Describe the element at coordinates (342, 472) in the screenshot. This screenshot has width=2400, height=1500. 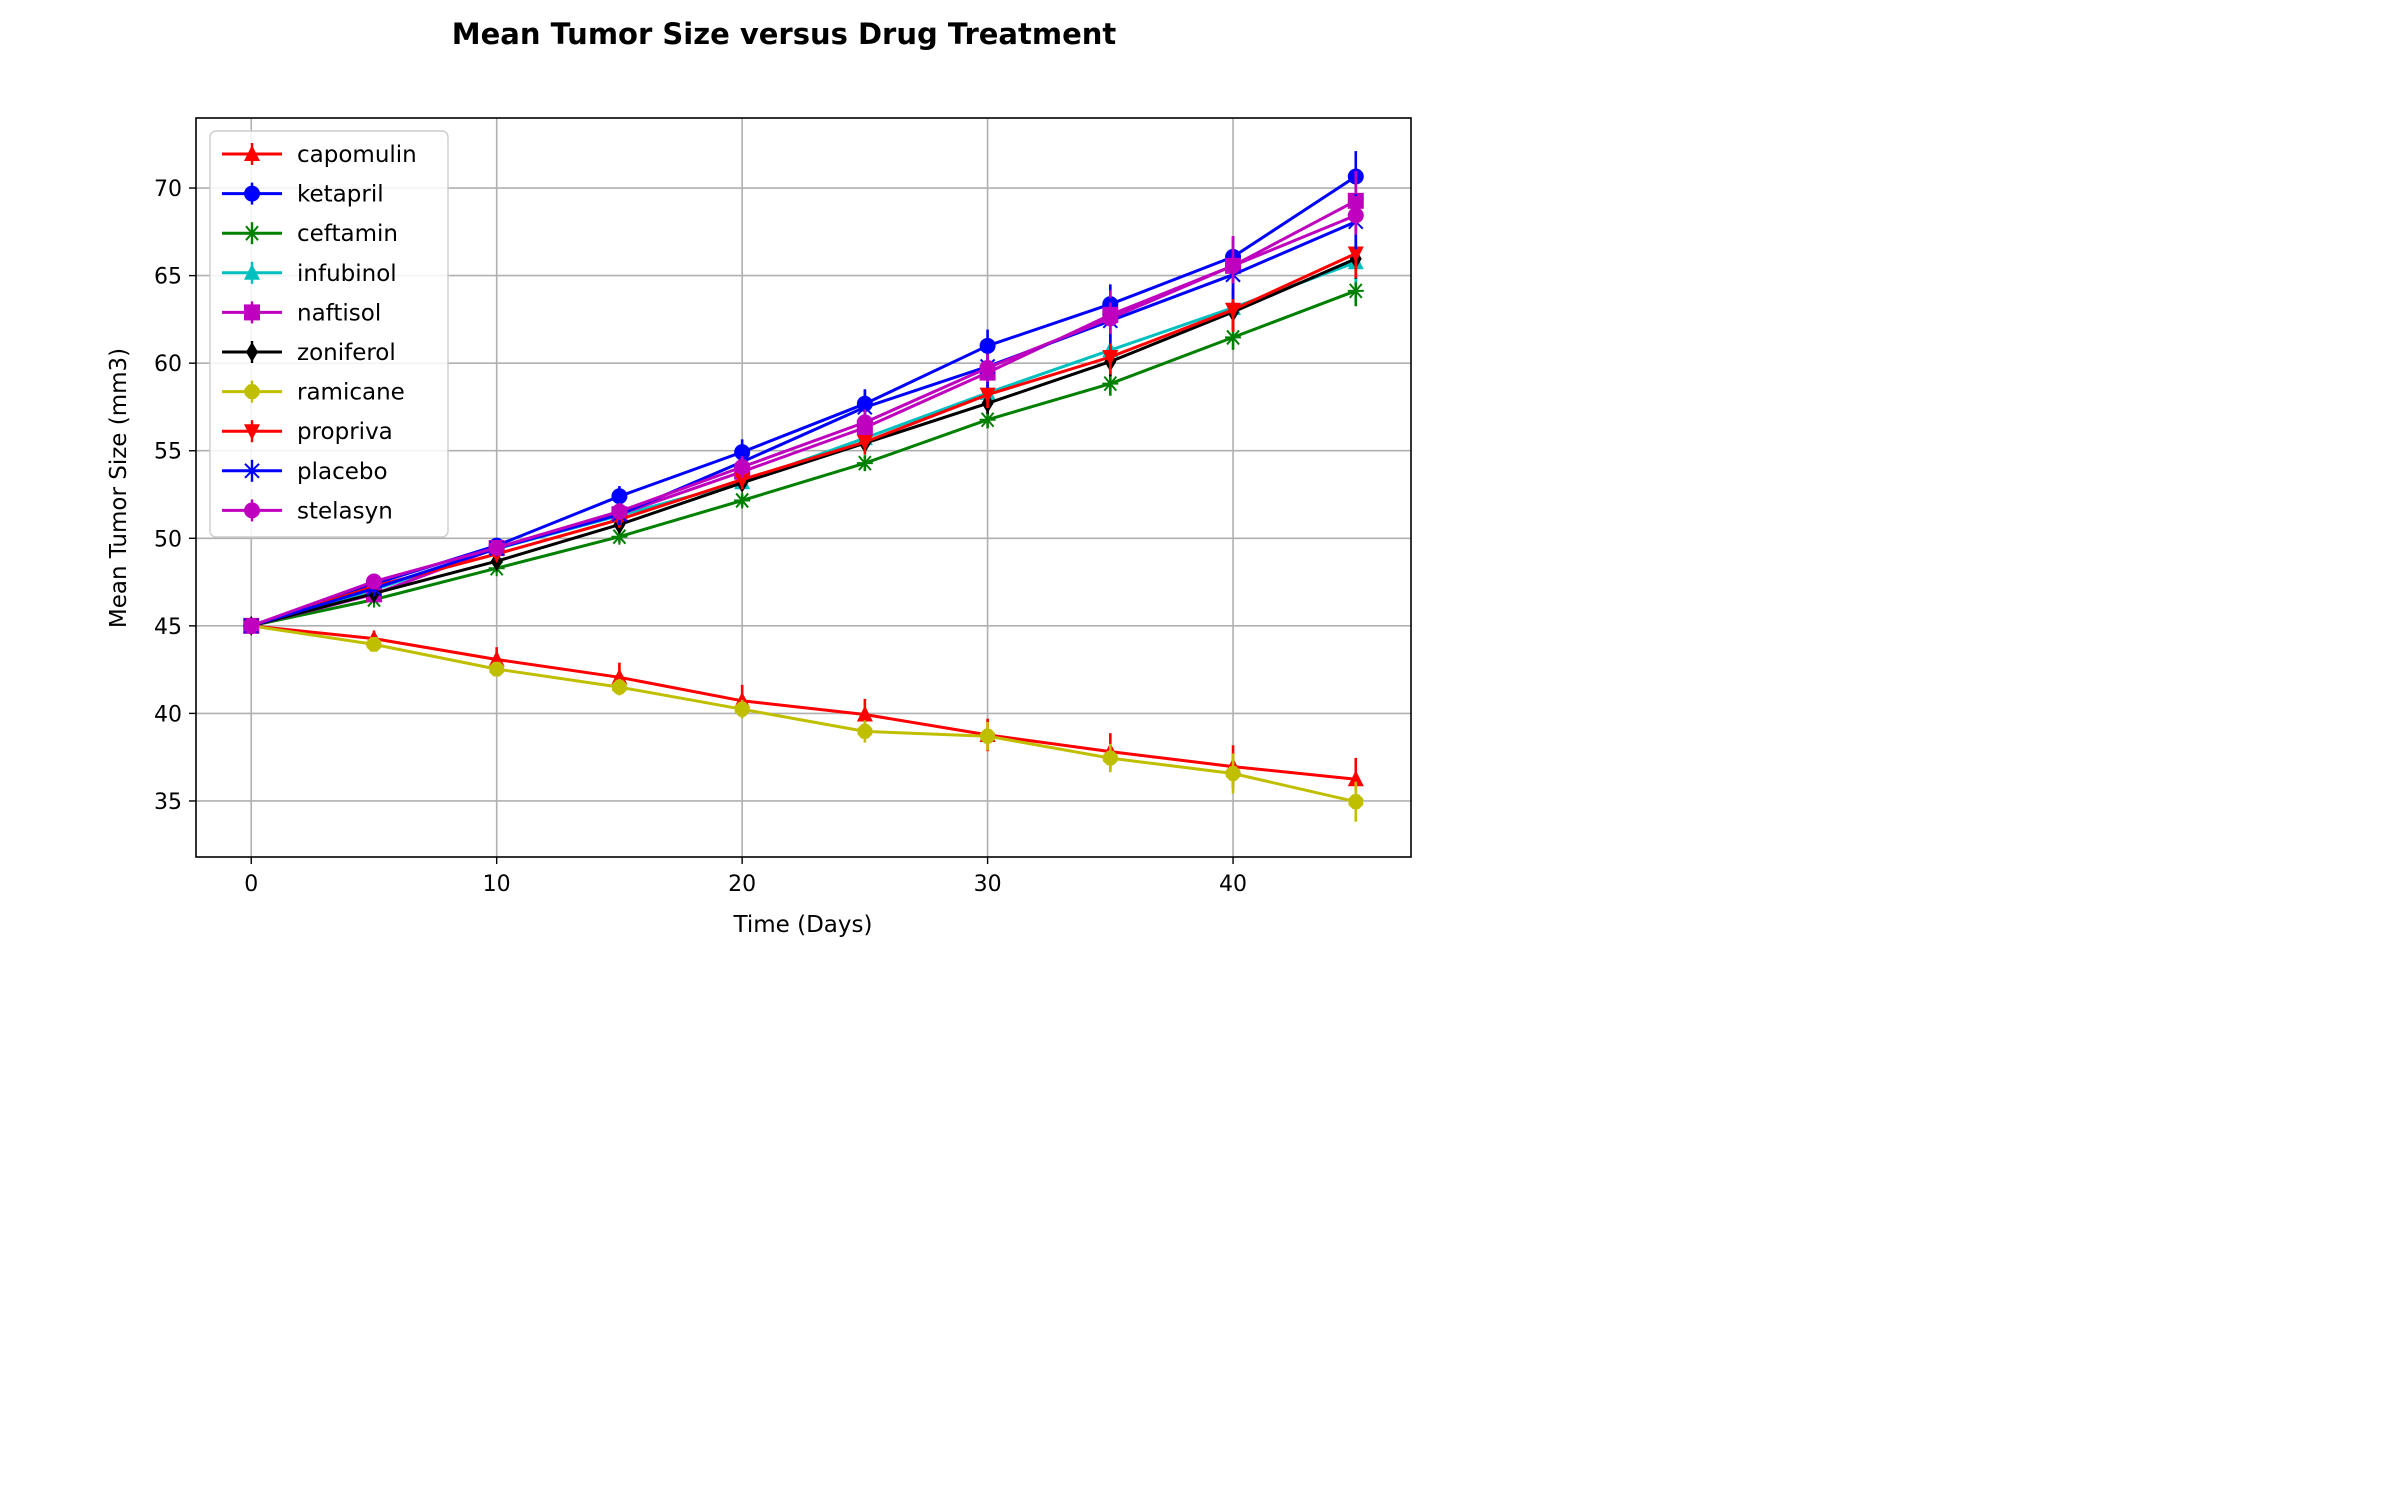
I see `legend-label: placebo` at that location.